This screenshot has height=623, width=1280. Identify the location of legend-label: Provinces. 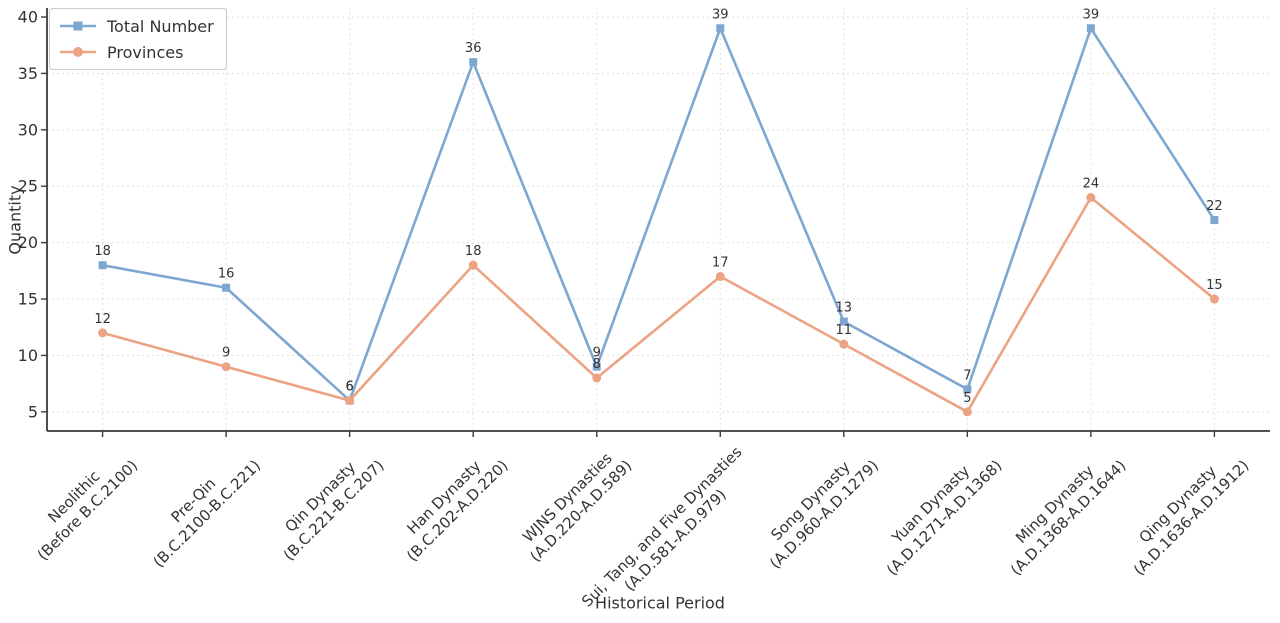
(145, 52).